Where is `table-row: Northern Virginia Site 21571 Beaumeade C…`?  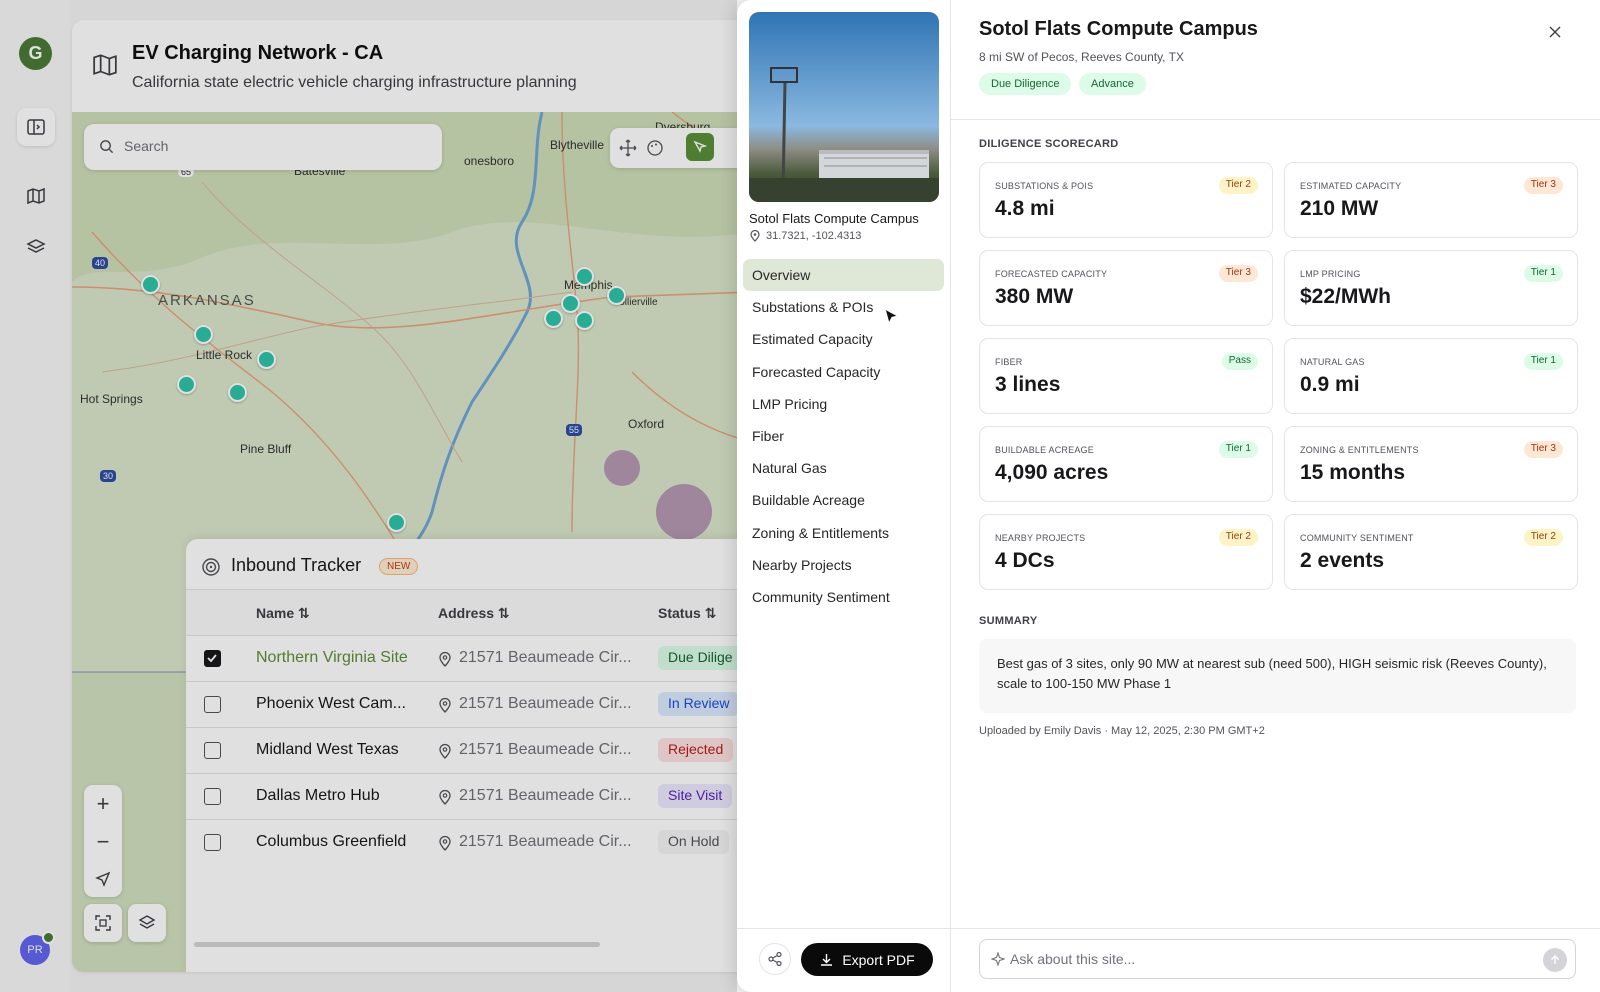
table-row: Northern Virginia Site 21571 Beaumeade C… is located at coordinates (469, 658).